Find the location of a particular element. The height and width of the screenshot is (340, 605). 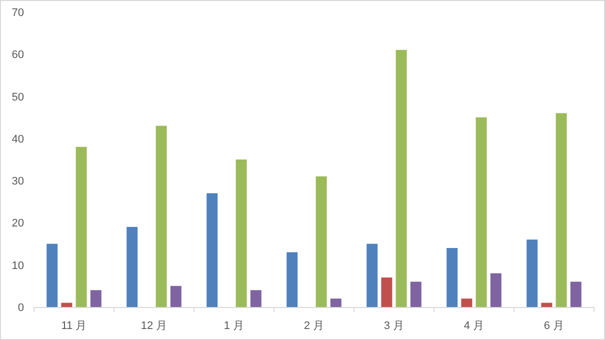

y-tick-label: 20 is located at coordinates (18, 224).